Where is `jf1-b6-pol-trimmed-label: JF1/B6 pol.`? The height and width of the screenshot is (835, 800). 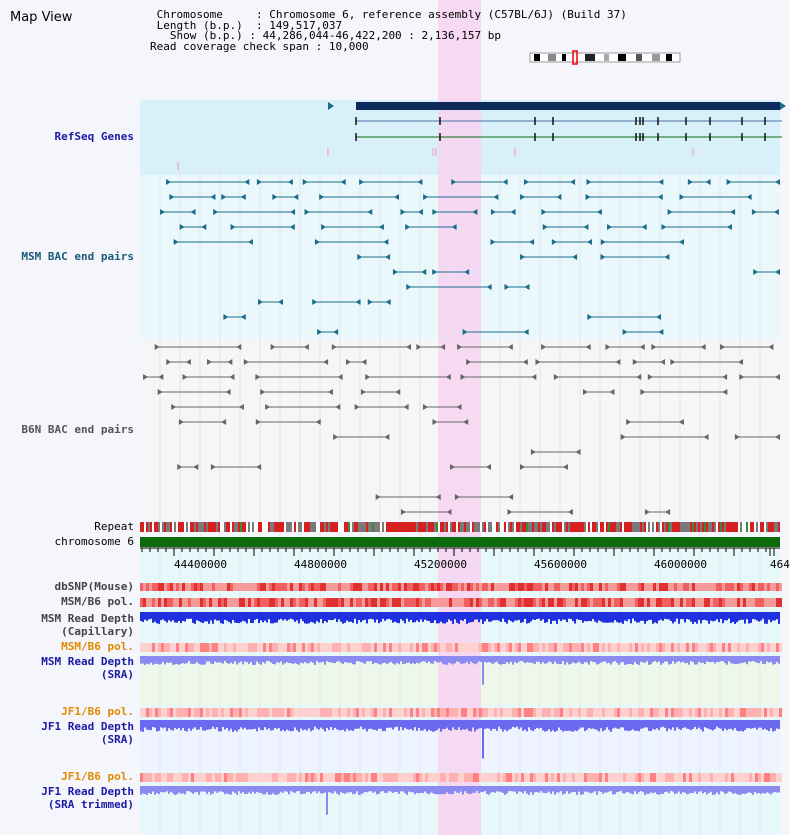 jf1-b6-pol-trimmed-label: JF1/B6 pol. is located at coordinates (97, 776).